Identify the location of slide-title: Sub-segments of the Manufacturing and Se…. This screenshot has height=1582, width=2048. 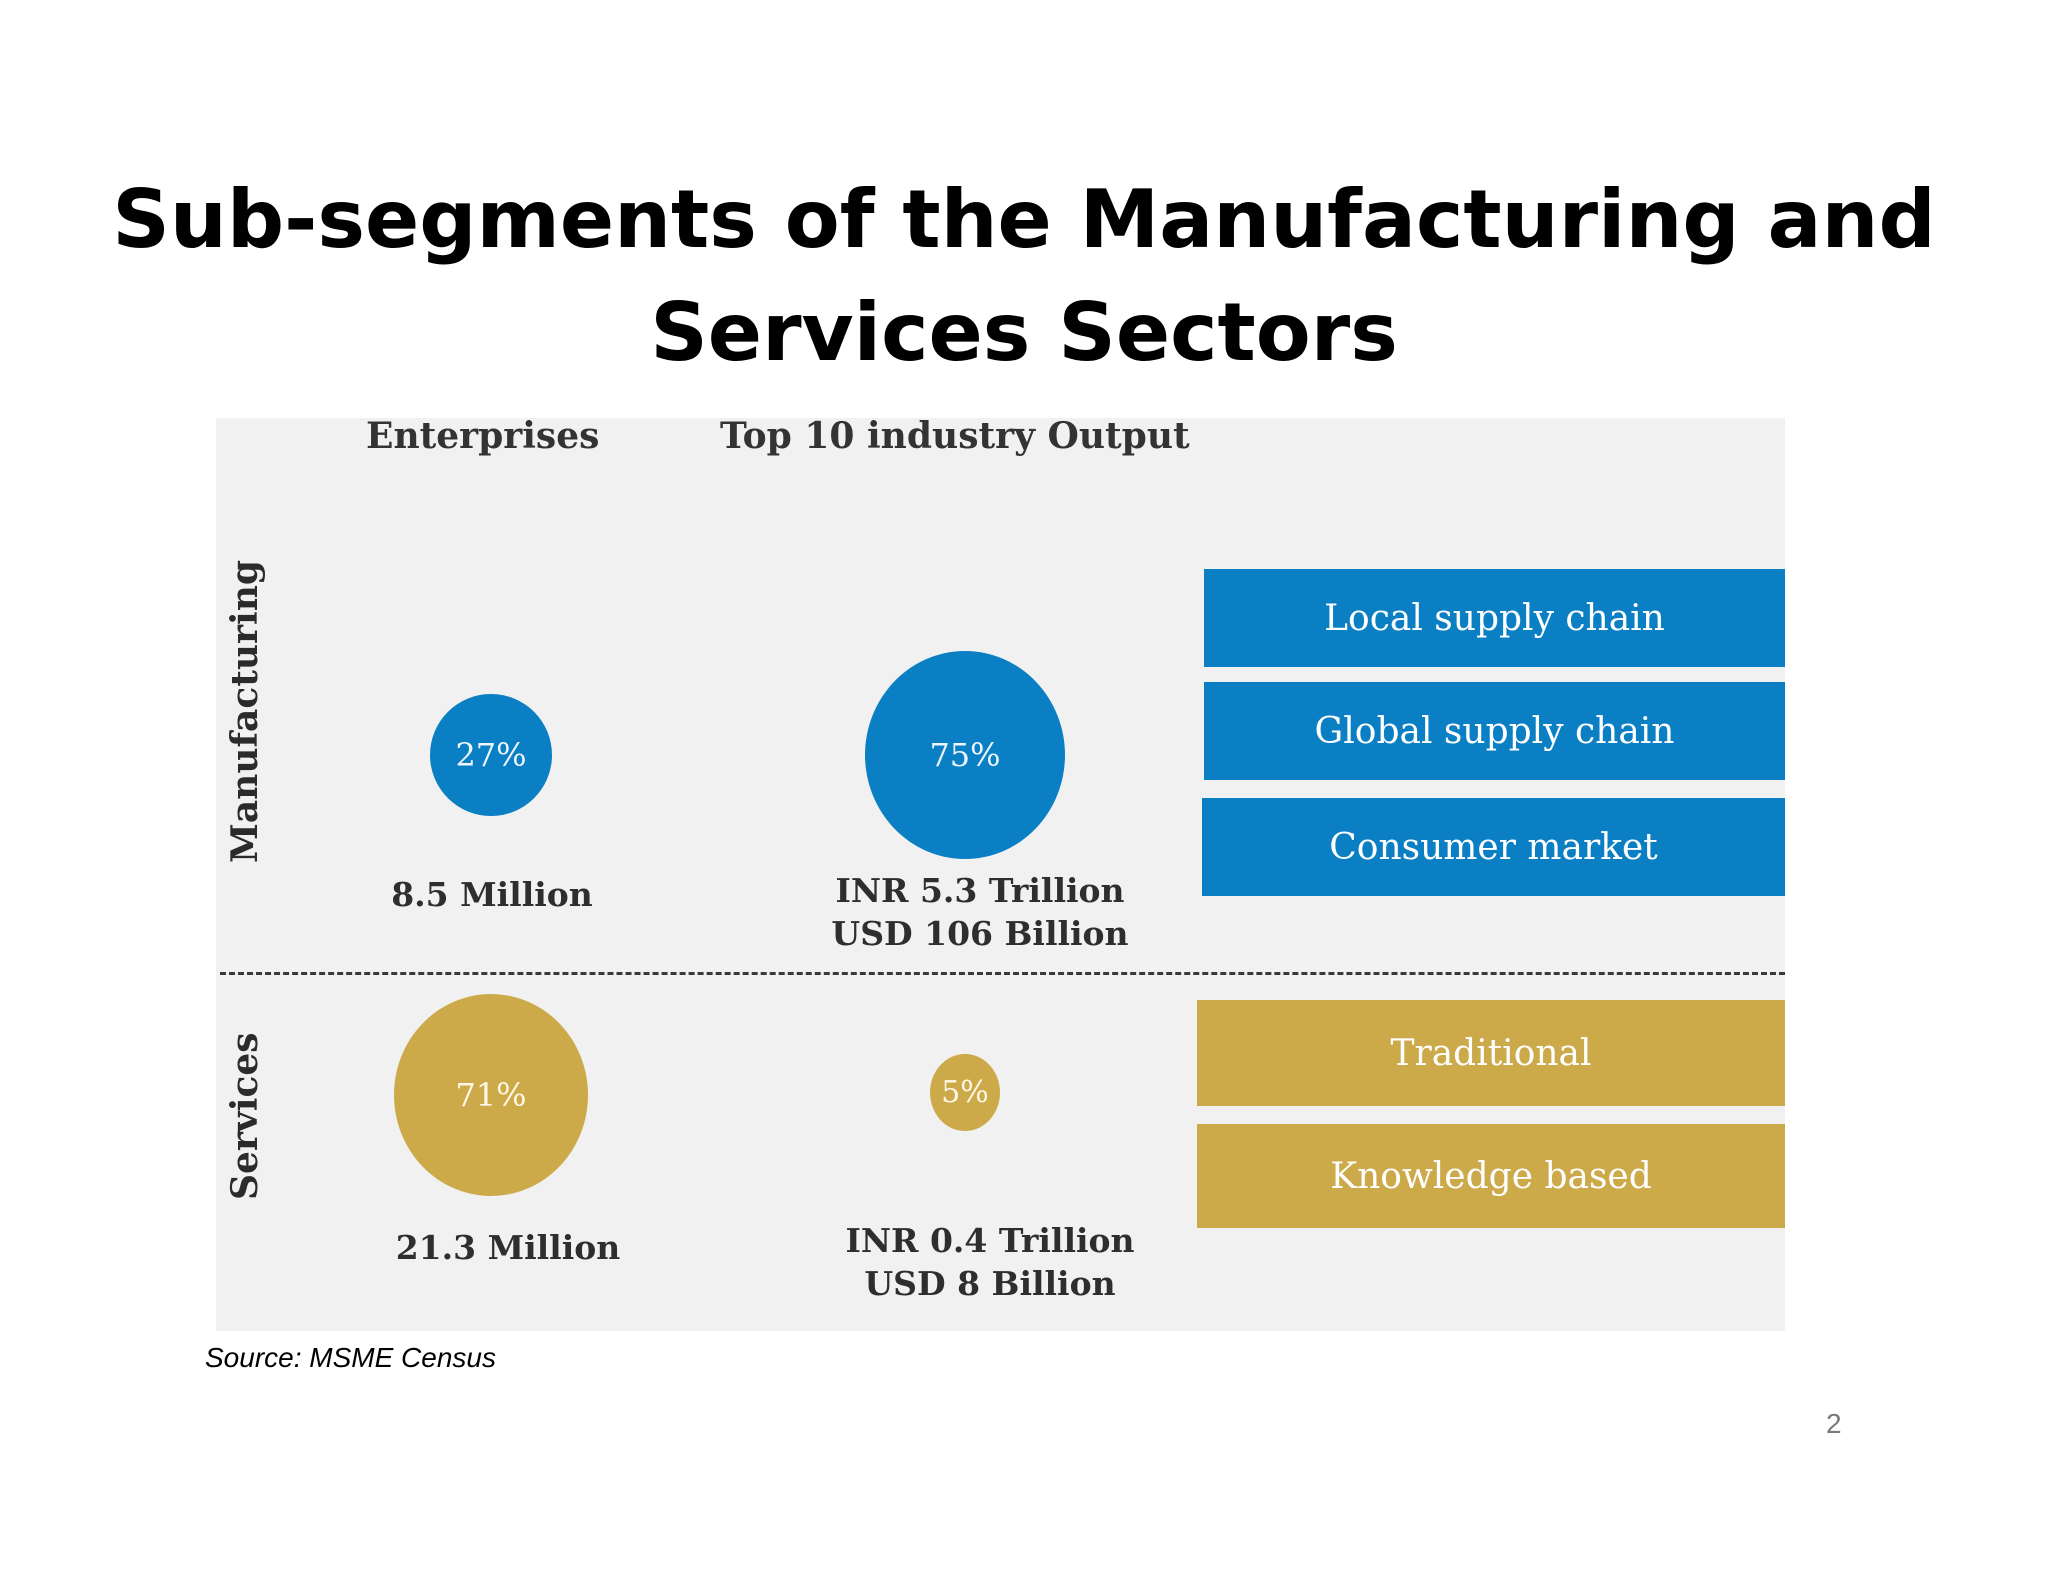
(1024, 276).